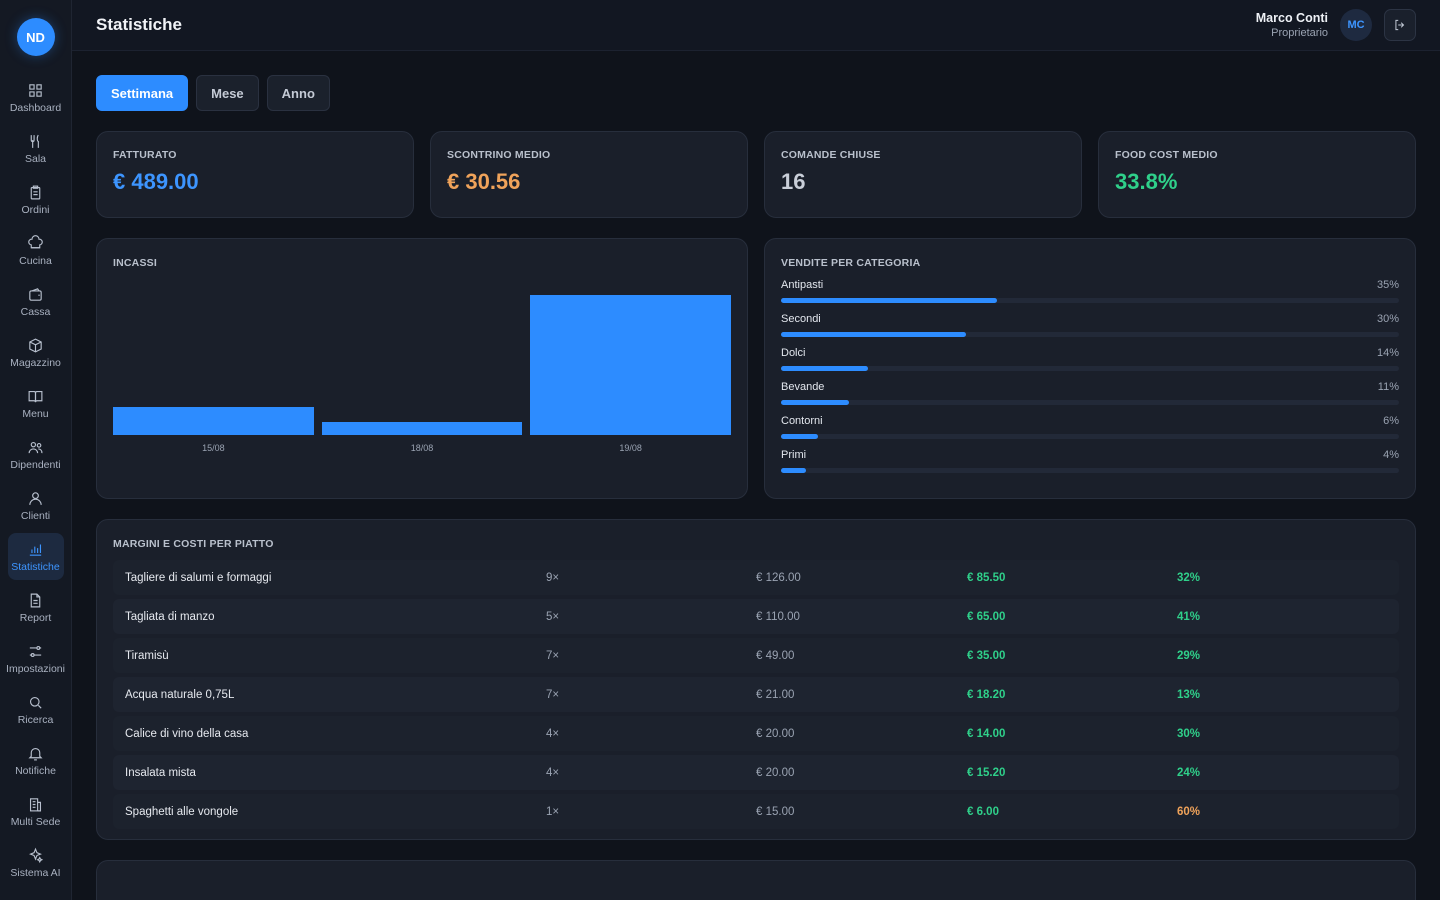 This screenshot has width=1440, height=900. Describe the element at coordinates (1336, 25) in the screenshot. I see `user-menu: Marco Conti Proprietario MC` at that location.